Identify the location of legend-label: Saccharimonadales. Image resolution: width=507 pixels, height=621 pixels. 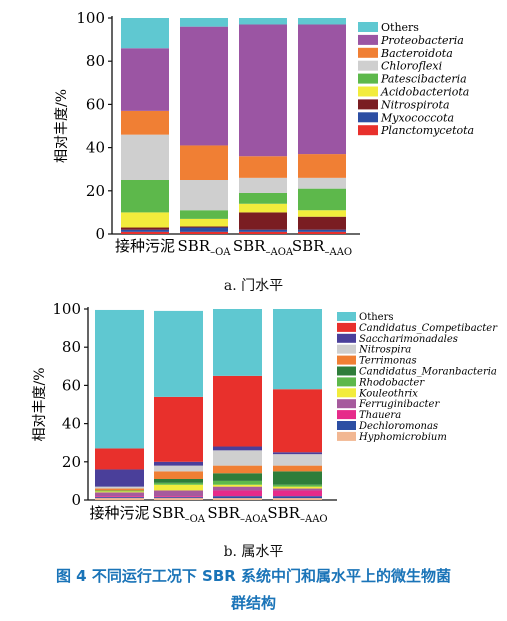
(408, 339).